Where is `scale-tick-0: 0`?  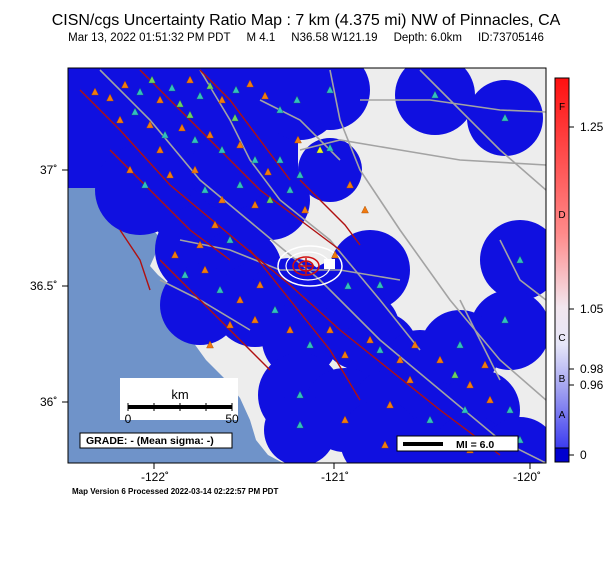
scale-tick-0: 0 is located at coordinates (128, 419).